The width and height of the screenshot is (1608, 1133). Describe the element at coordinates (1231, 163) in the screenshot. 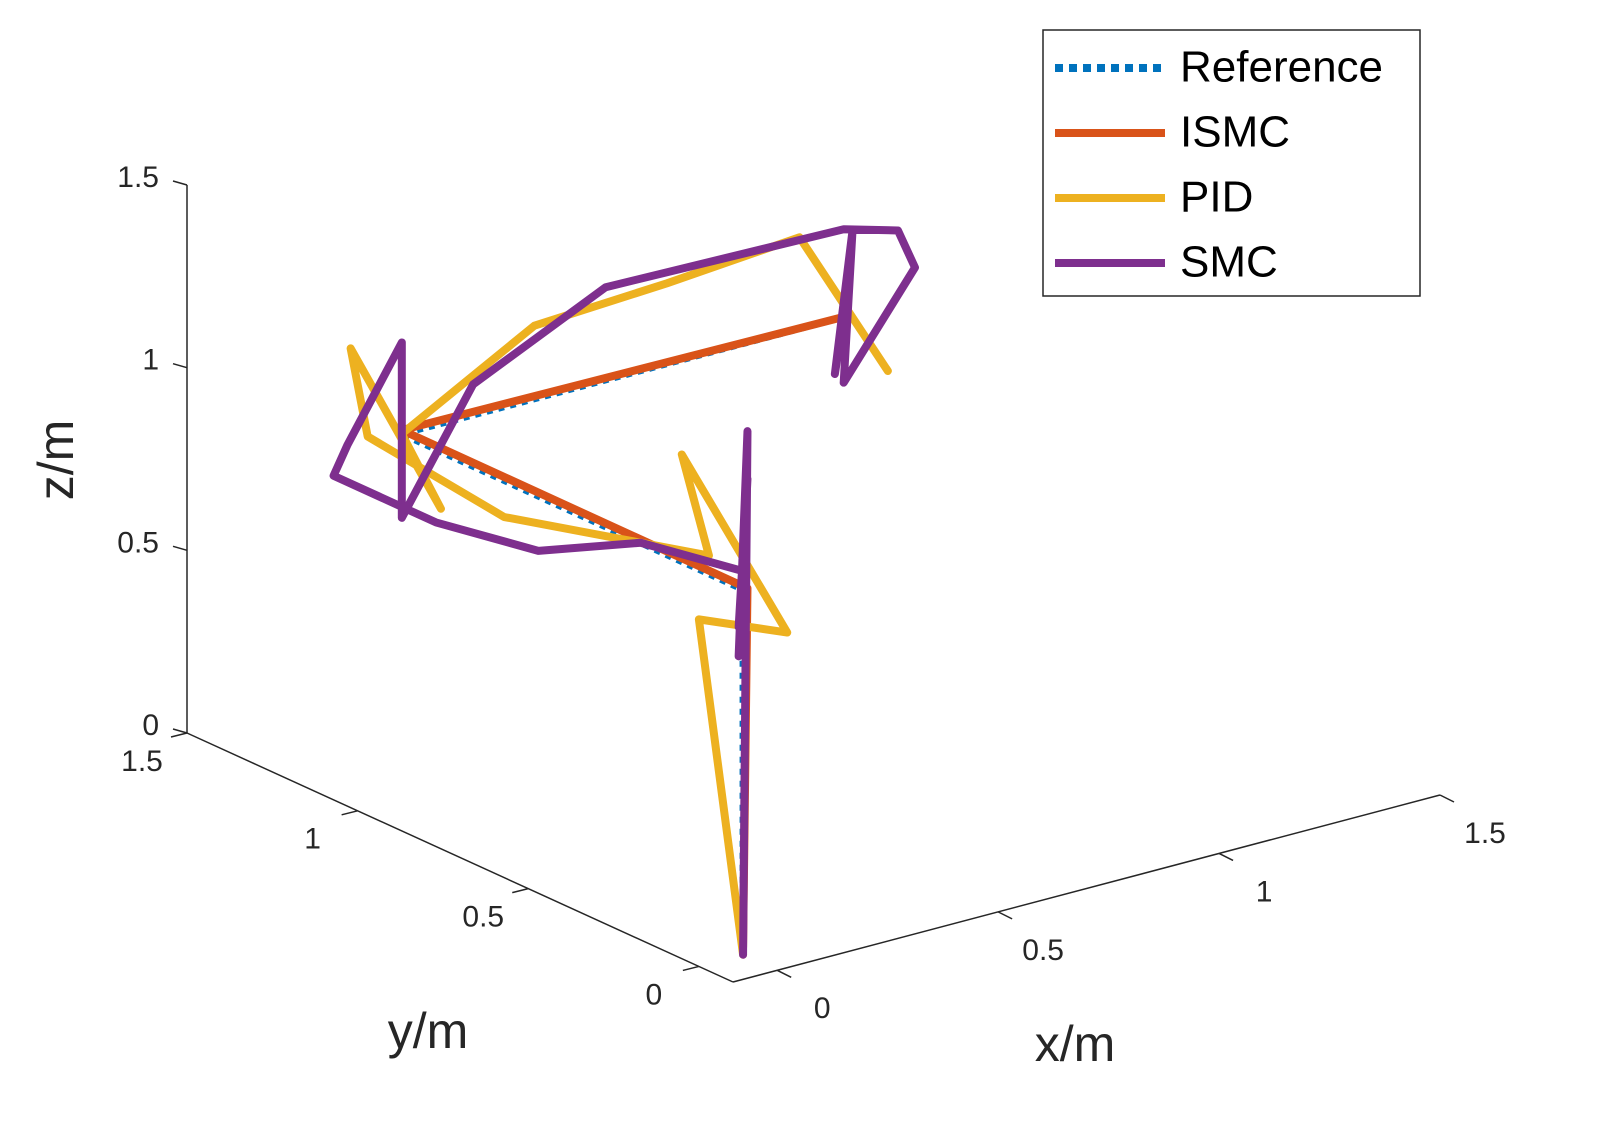

I see `legend-box` at that location.